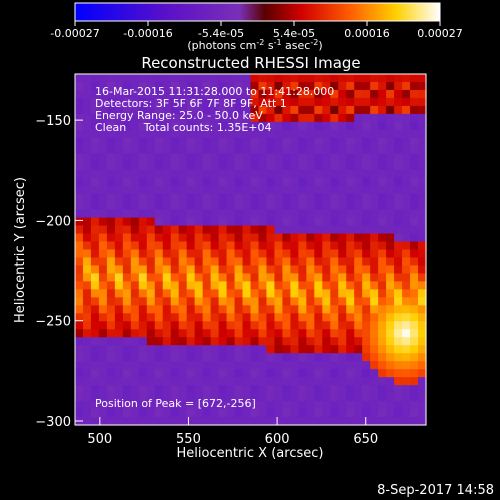 The image size is (500, 500). What do you see at coordinates (53, 422) in the screenshot?
I see `y-tick-label: −300` at bounding box center [53, 422].